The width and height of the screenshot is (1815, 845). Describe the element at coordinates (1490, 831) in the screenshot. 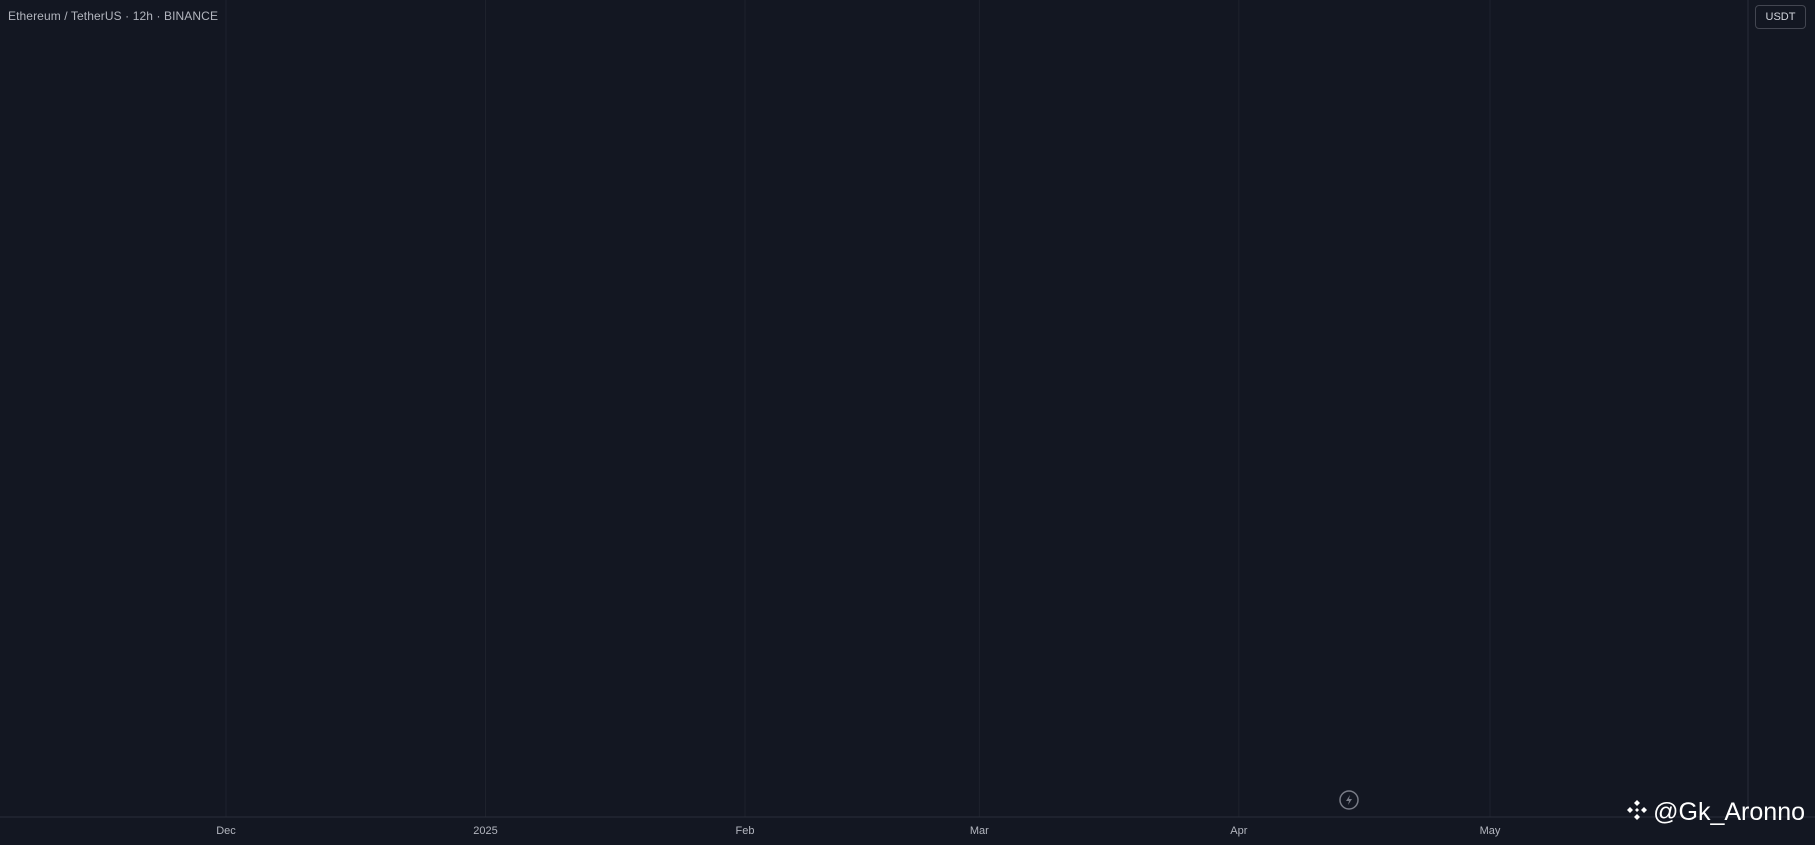

I see `time-tick-label: May` at that location.